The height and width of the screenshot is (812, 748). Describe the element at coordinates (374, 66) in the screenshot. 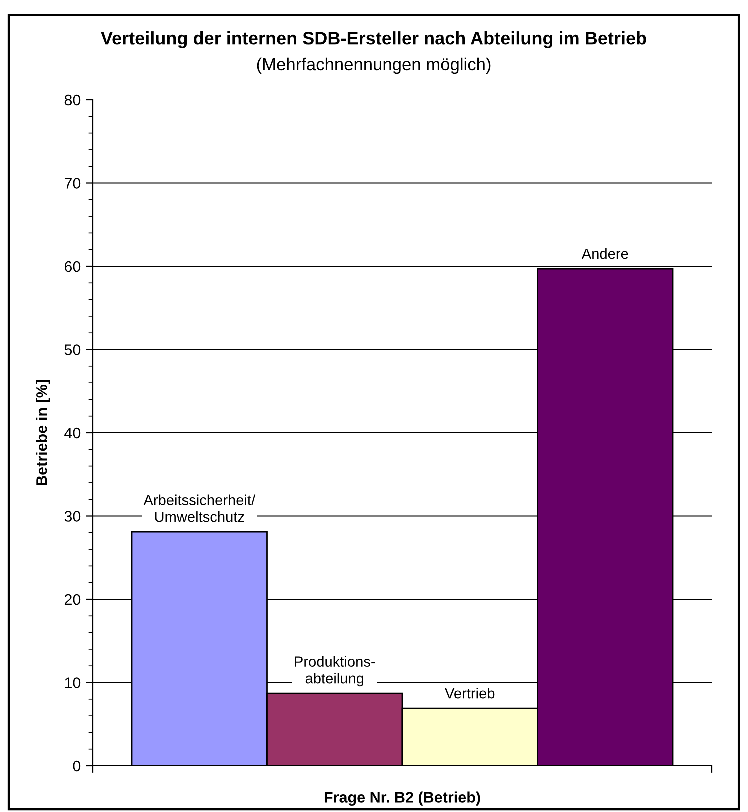

I see `chart-subtitle: (Mehrfachnennungen möglich)` at that location.